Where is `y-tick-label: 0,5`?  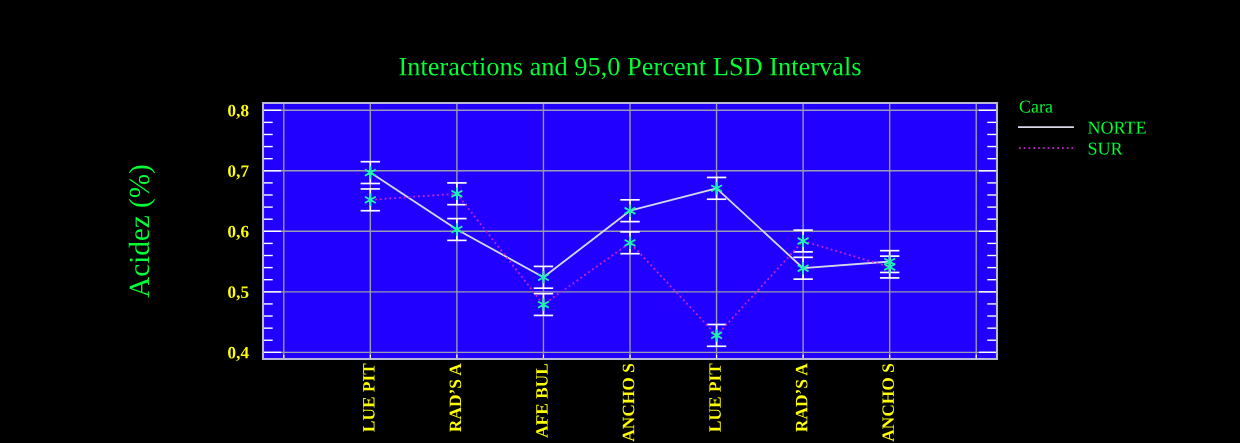 y-tick-label: 0,5 is located at coordinates (238, 293).